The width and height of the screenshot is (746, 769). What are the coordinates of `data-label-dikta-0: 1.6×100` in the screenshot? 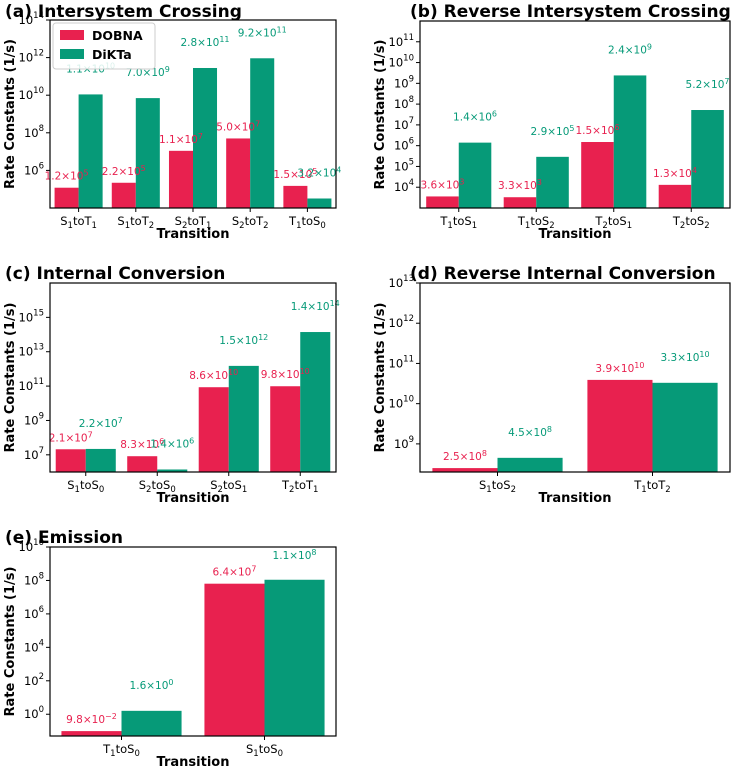 It's located at (152, 685).